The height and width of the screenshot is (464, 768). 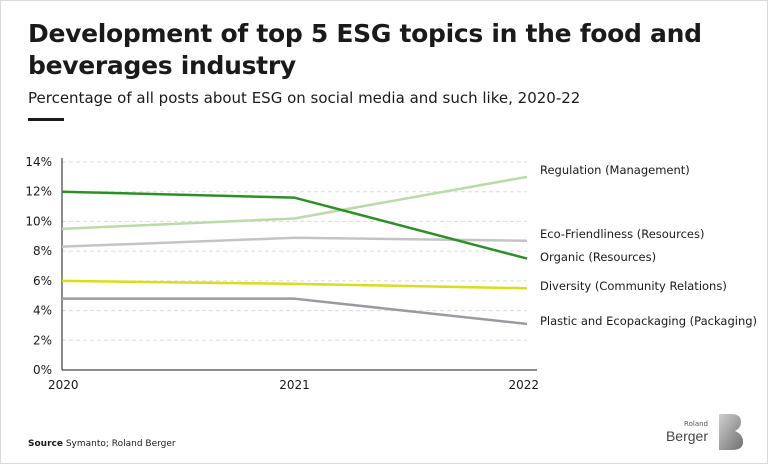 What do you see at coordinates (42, 340) in the screenshot?
I see `y-tick-label: 2%` at bounding box center [42, 340].